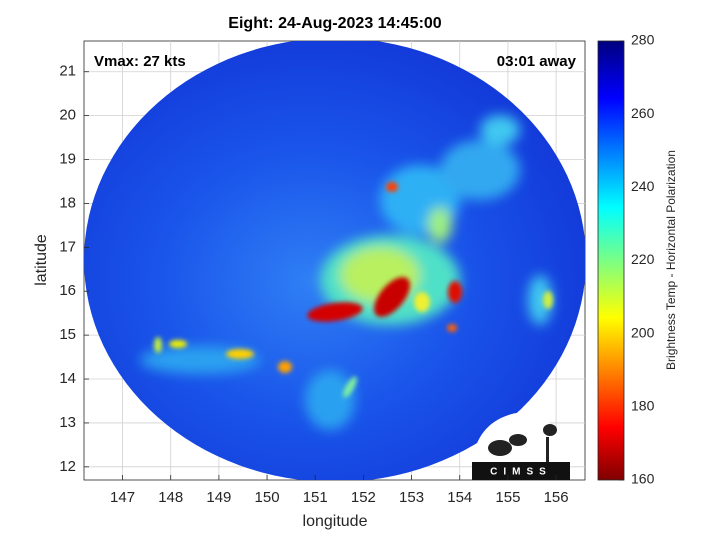 This screenshot has height=540, width=720. Describe the element at coordinates (67, 202) in the screenshot. I see `y-tick-label: 18` at that location.